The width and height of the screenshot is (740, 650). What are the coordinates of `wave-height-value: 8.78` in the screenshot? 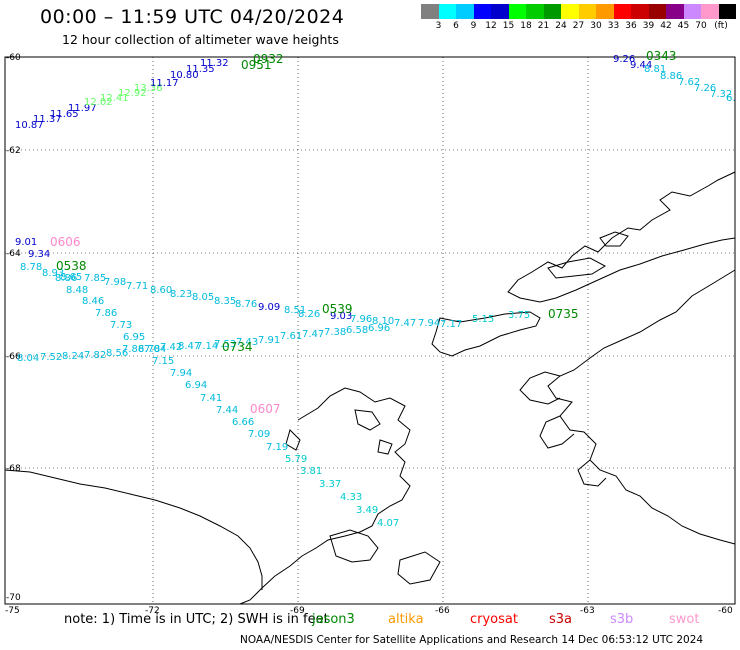 It's located at (31, 267).